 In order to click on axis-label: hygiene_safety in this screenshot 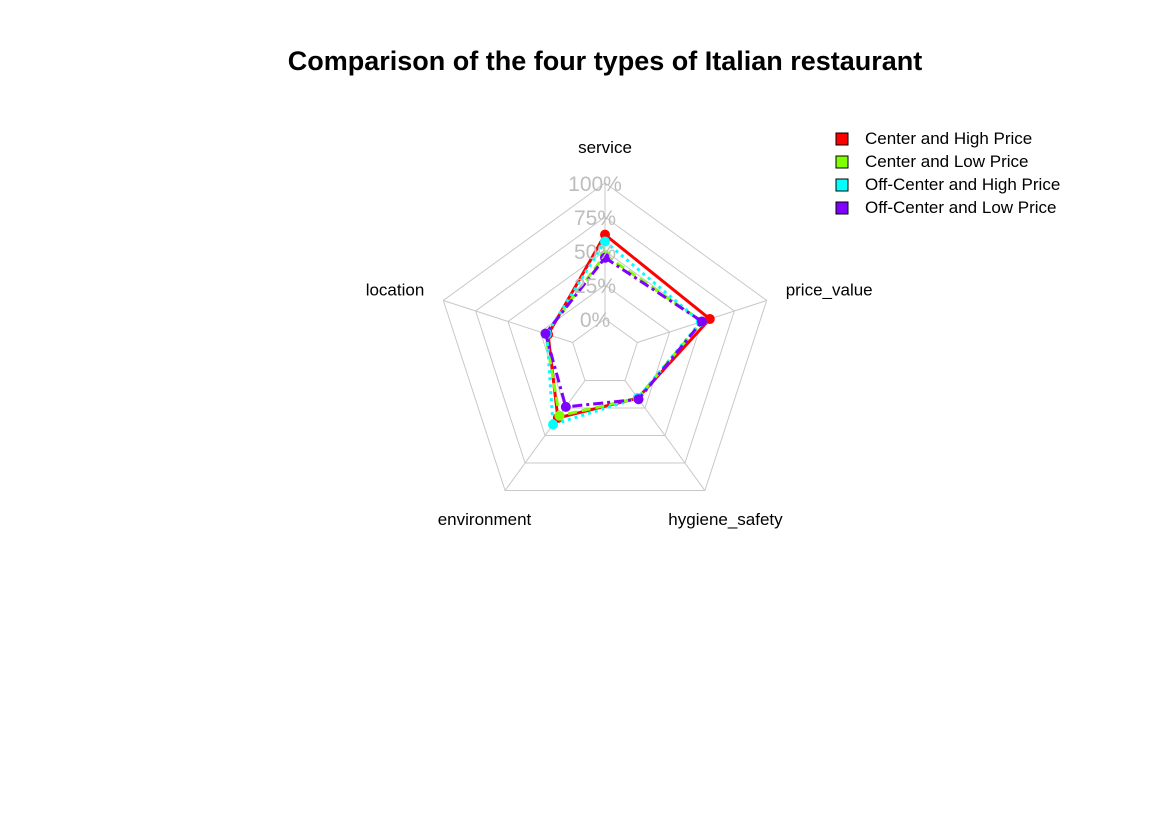, I will do `click(725, 519)`.